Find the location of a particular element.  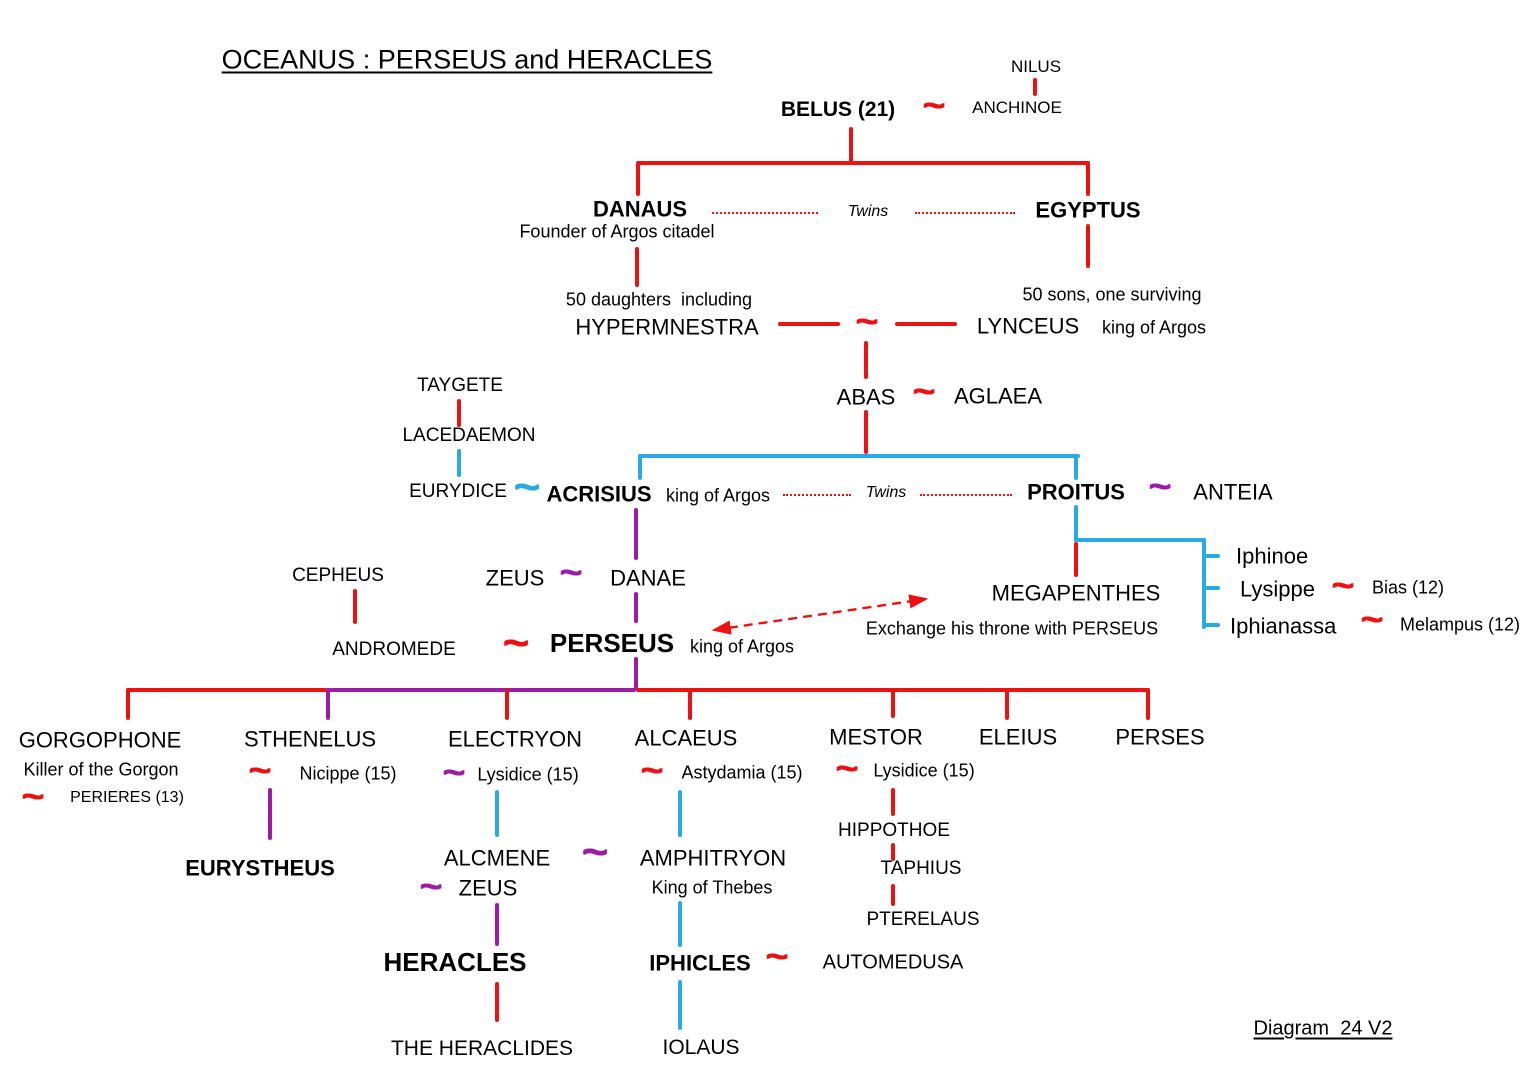

exchange-arrow-icon is located at coordinates (820, 614).